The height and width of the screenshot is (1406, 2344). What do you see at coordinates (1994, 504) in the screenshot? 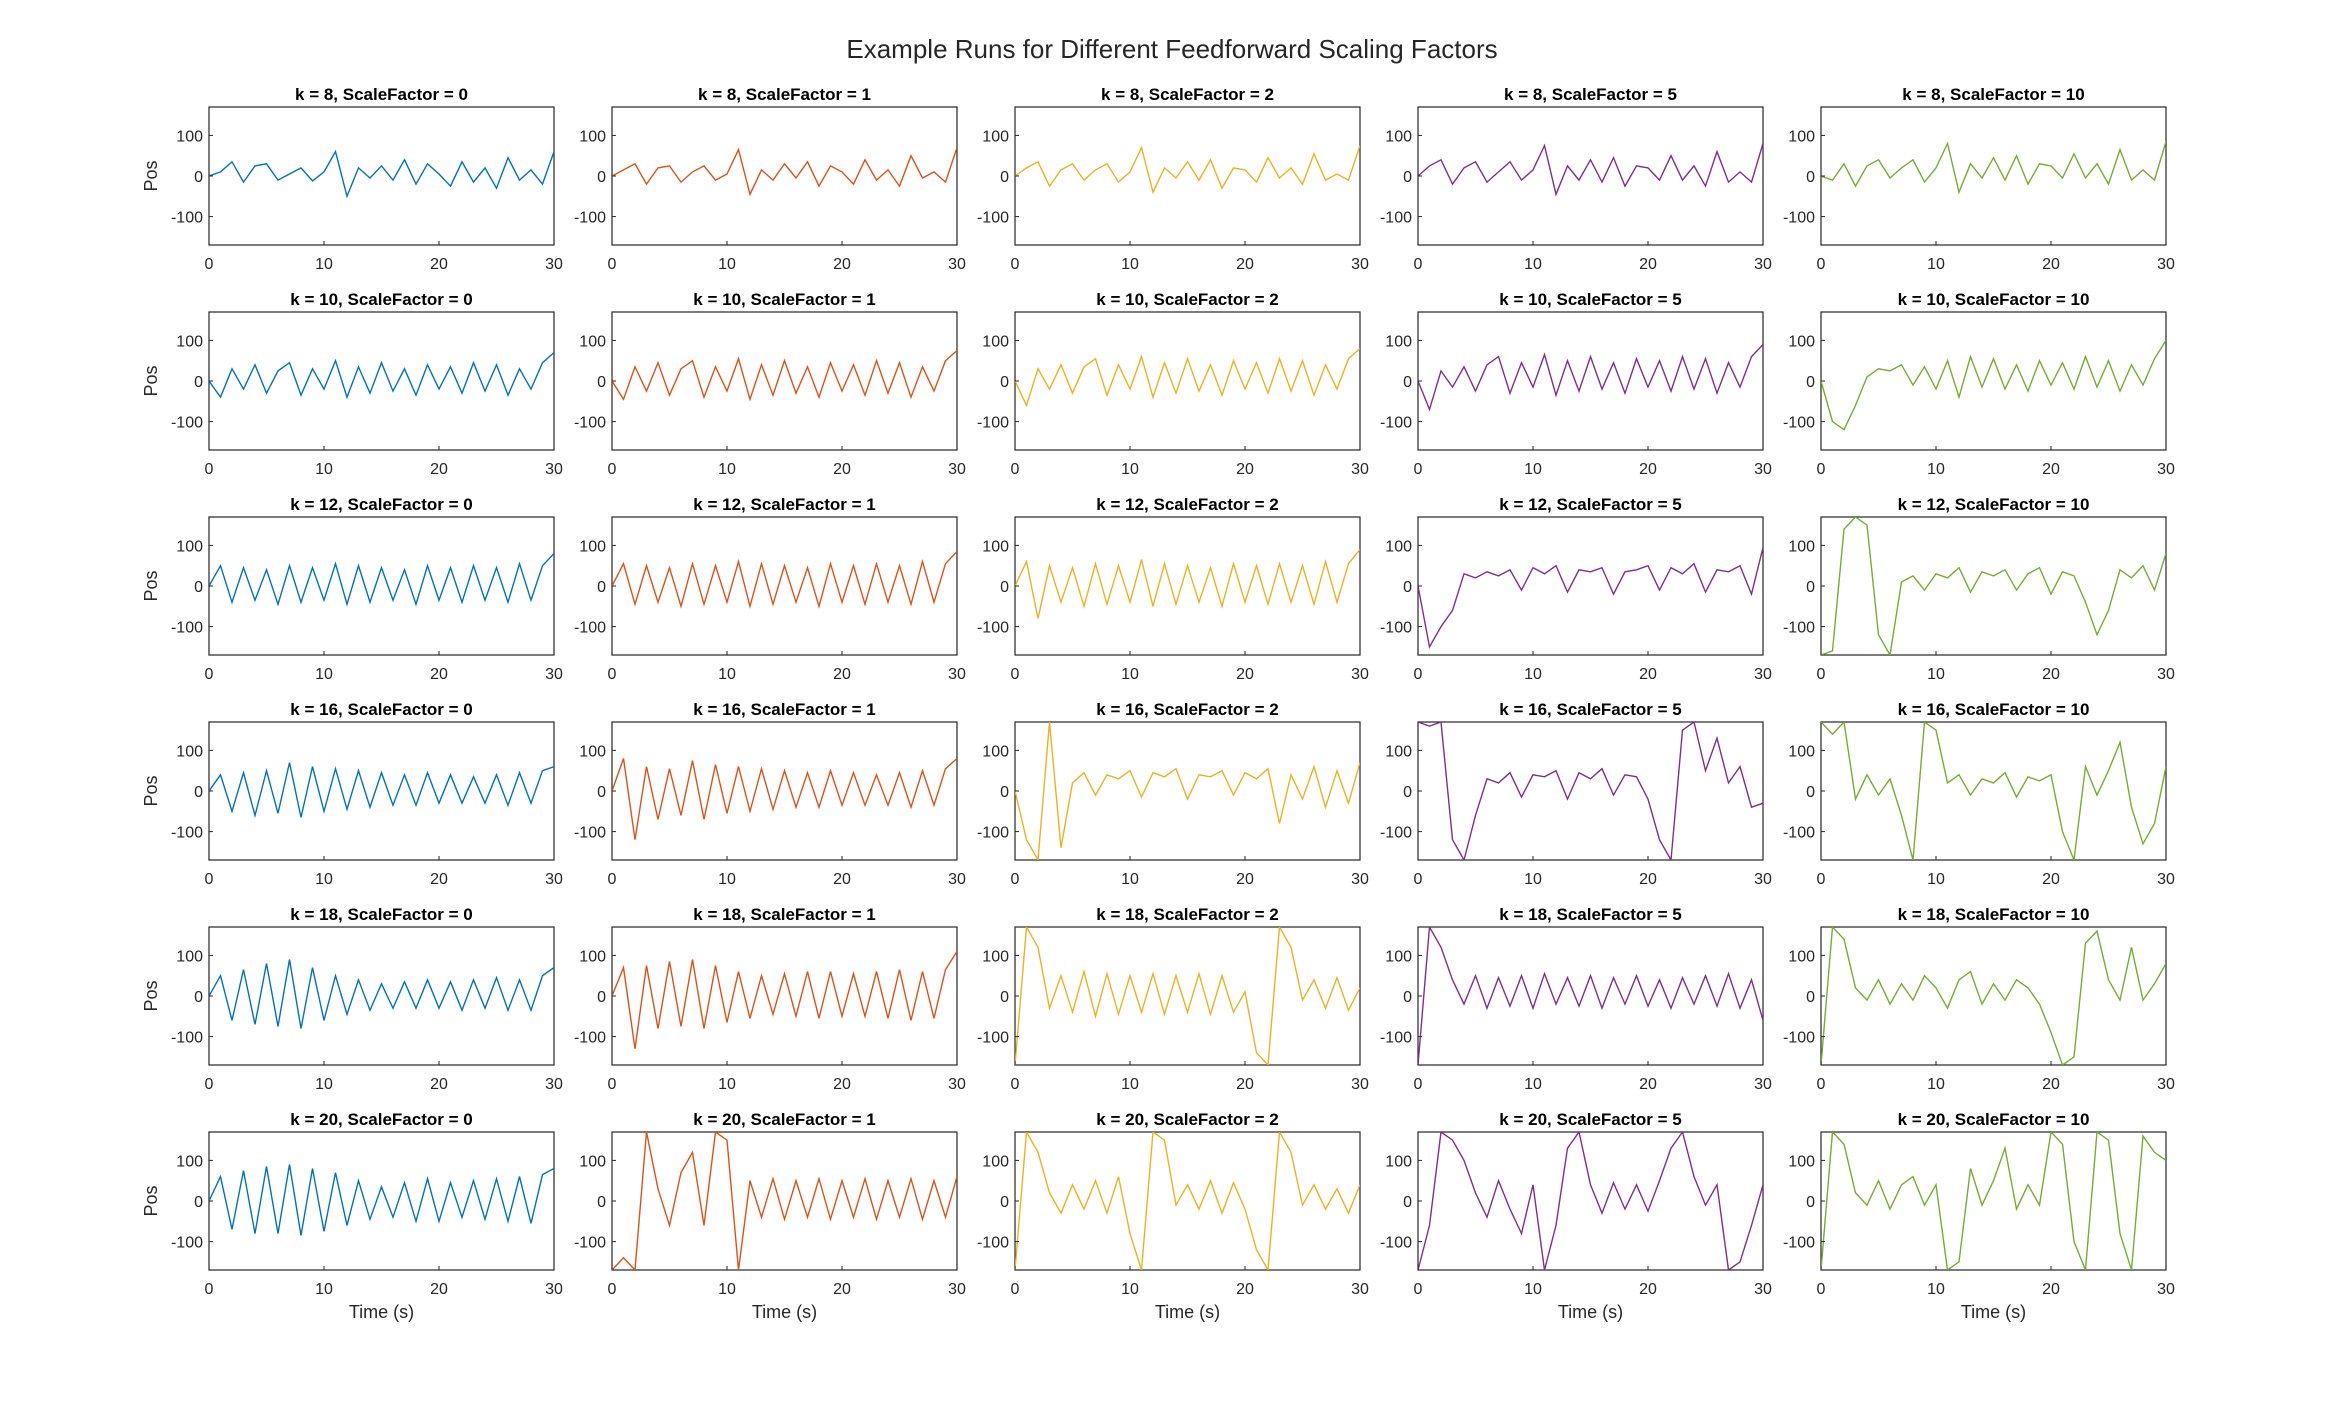
I see `subplot-title: k = 12, ScaleFactor = 10` at bounding box center [1994, 504].